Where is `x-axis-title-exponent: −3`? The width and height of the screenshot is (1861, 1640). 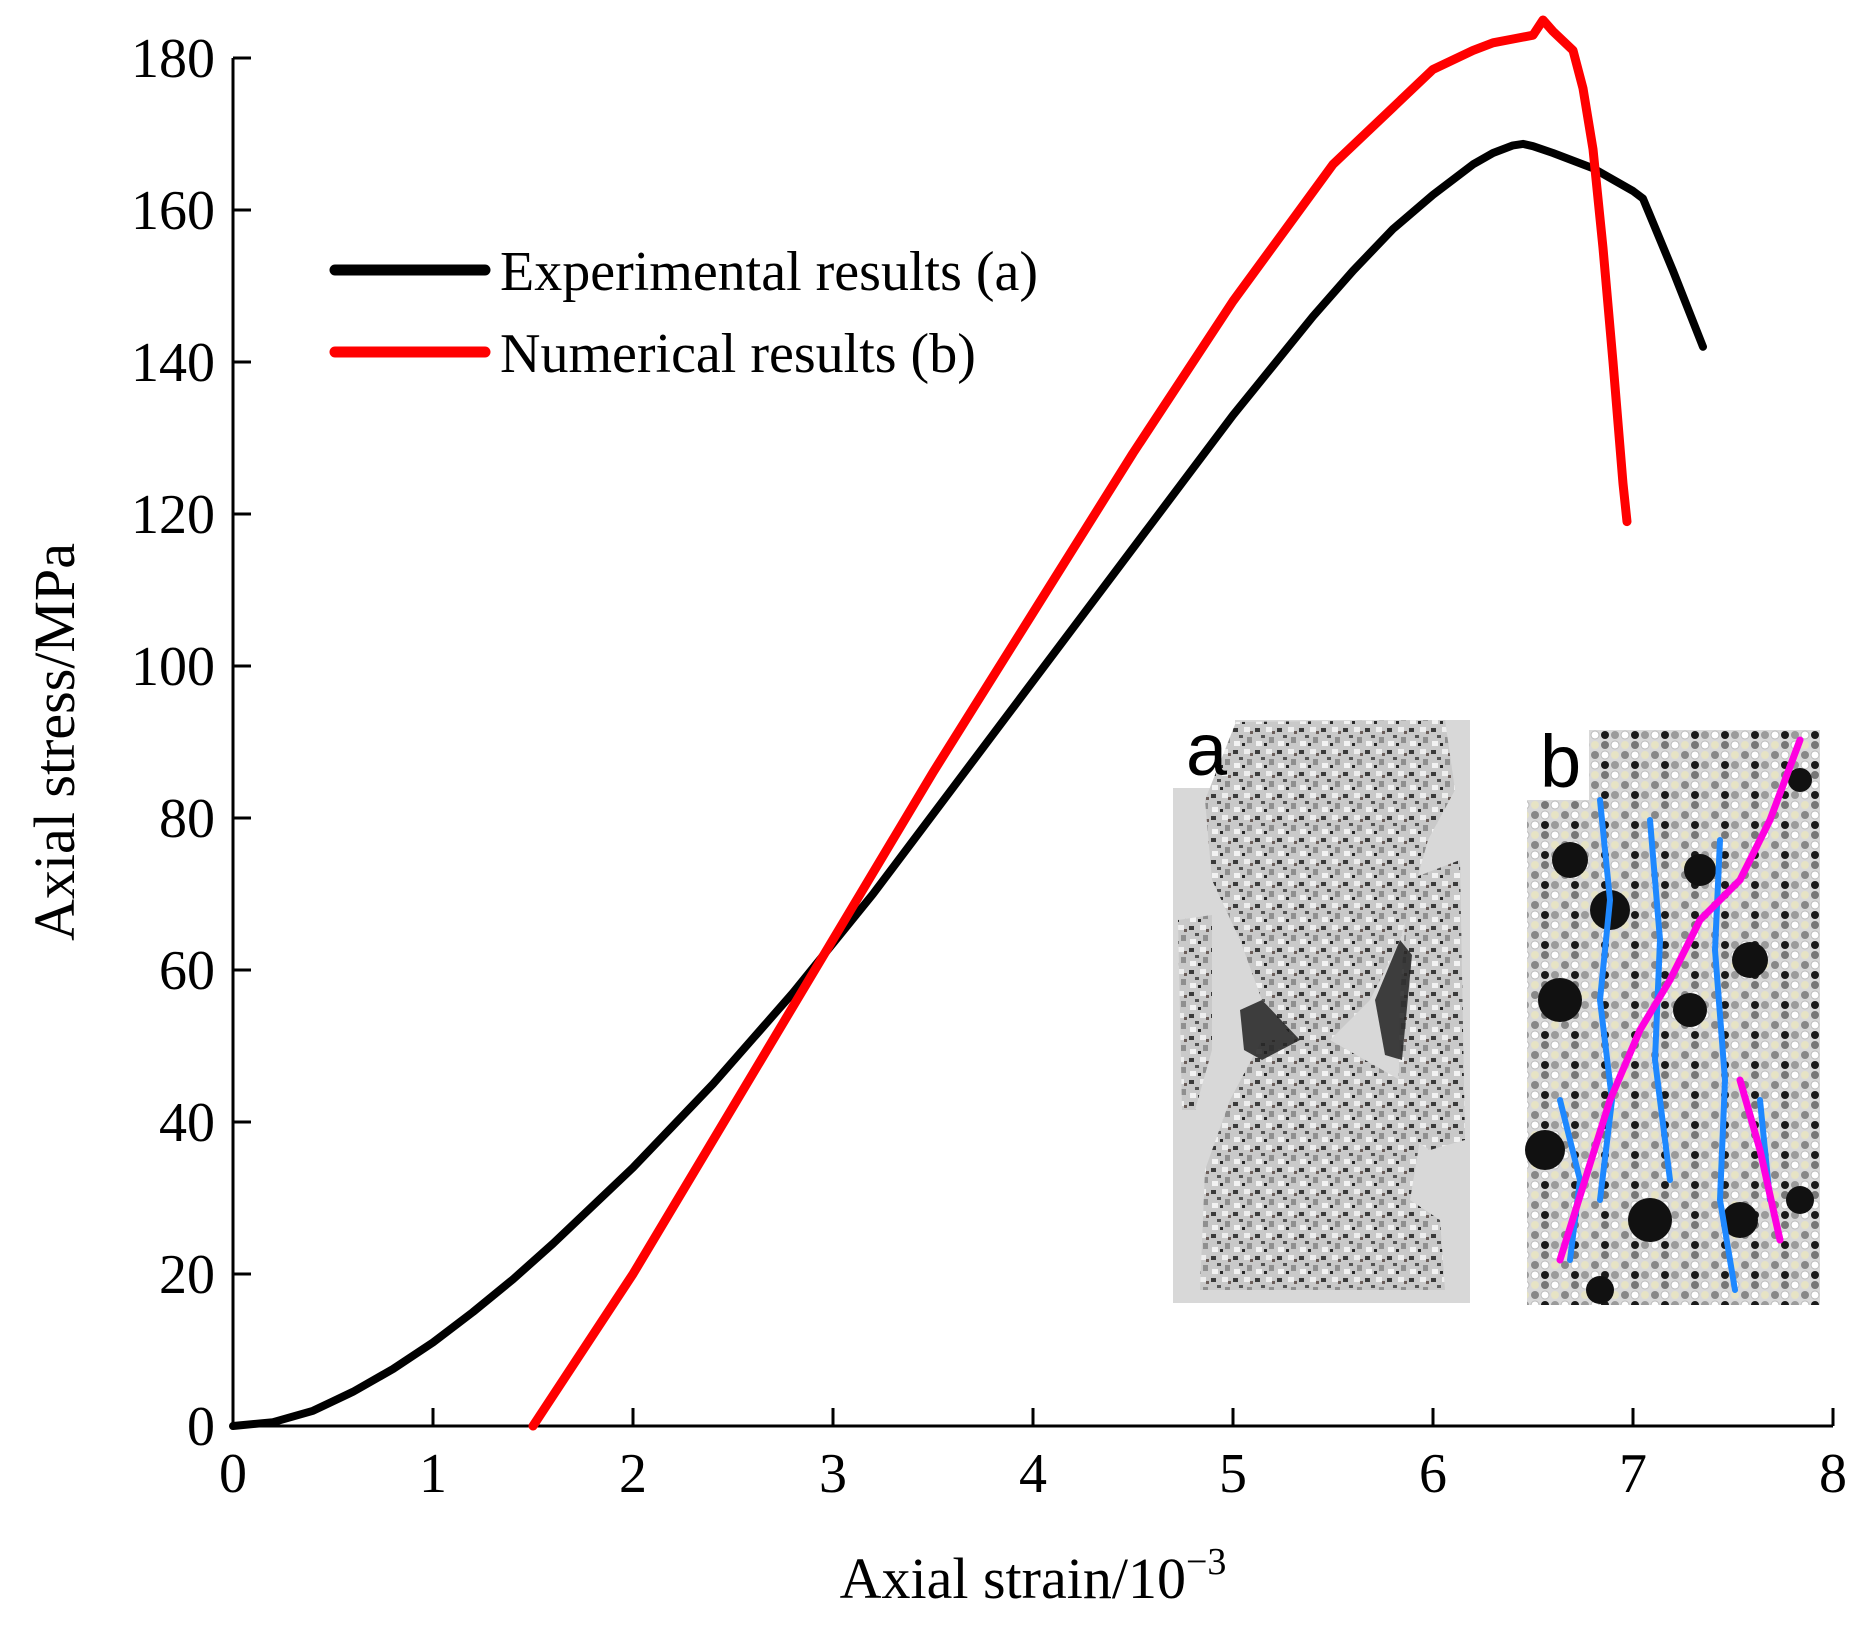
x-axis-title-exponent: −3 is located at coordinates (1206, 1562).